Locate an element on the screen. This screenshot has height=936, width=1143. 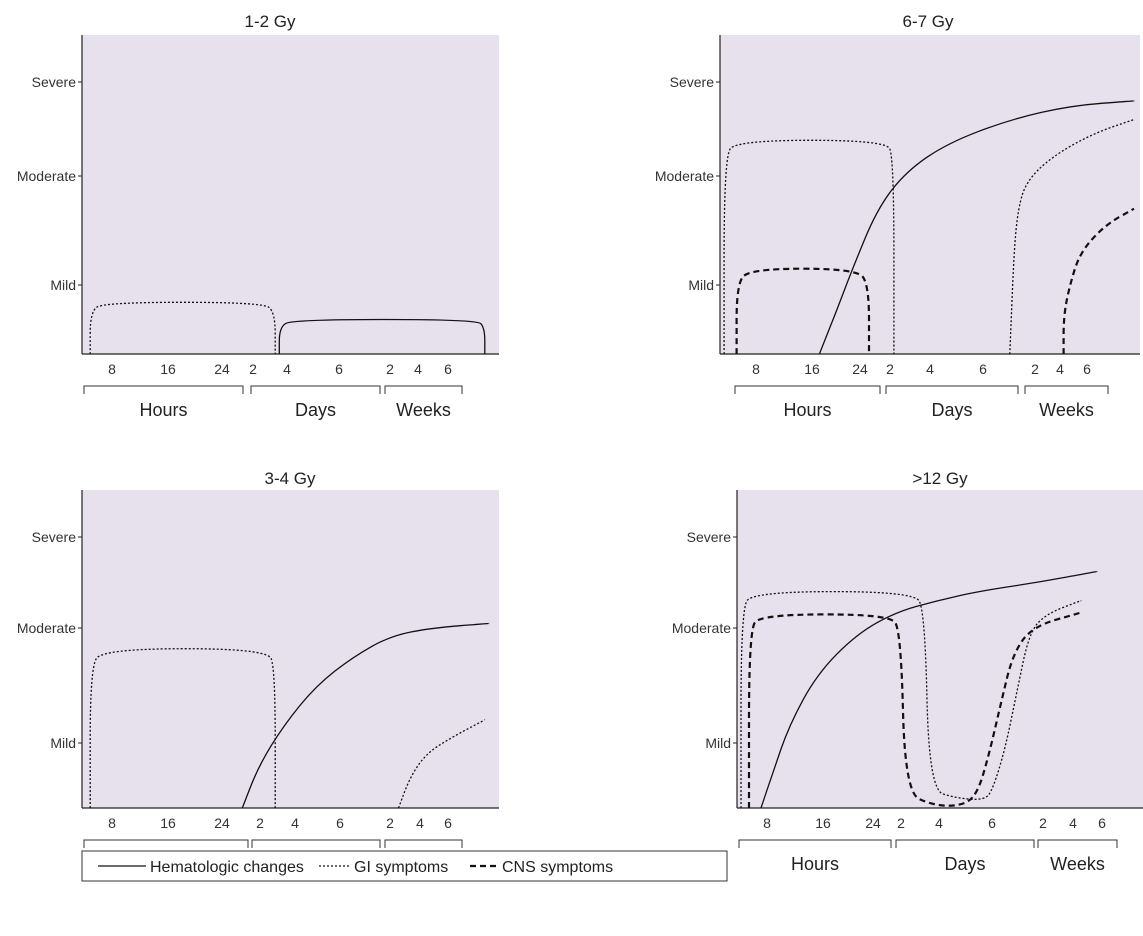
chart-title: 1-2 Gy is located at coordinates (270, 21).